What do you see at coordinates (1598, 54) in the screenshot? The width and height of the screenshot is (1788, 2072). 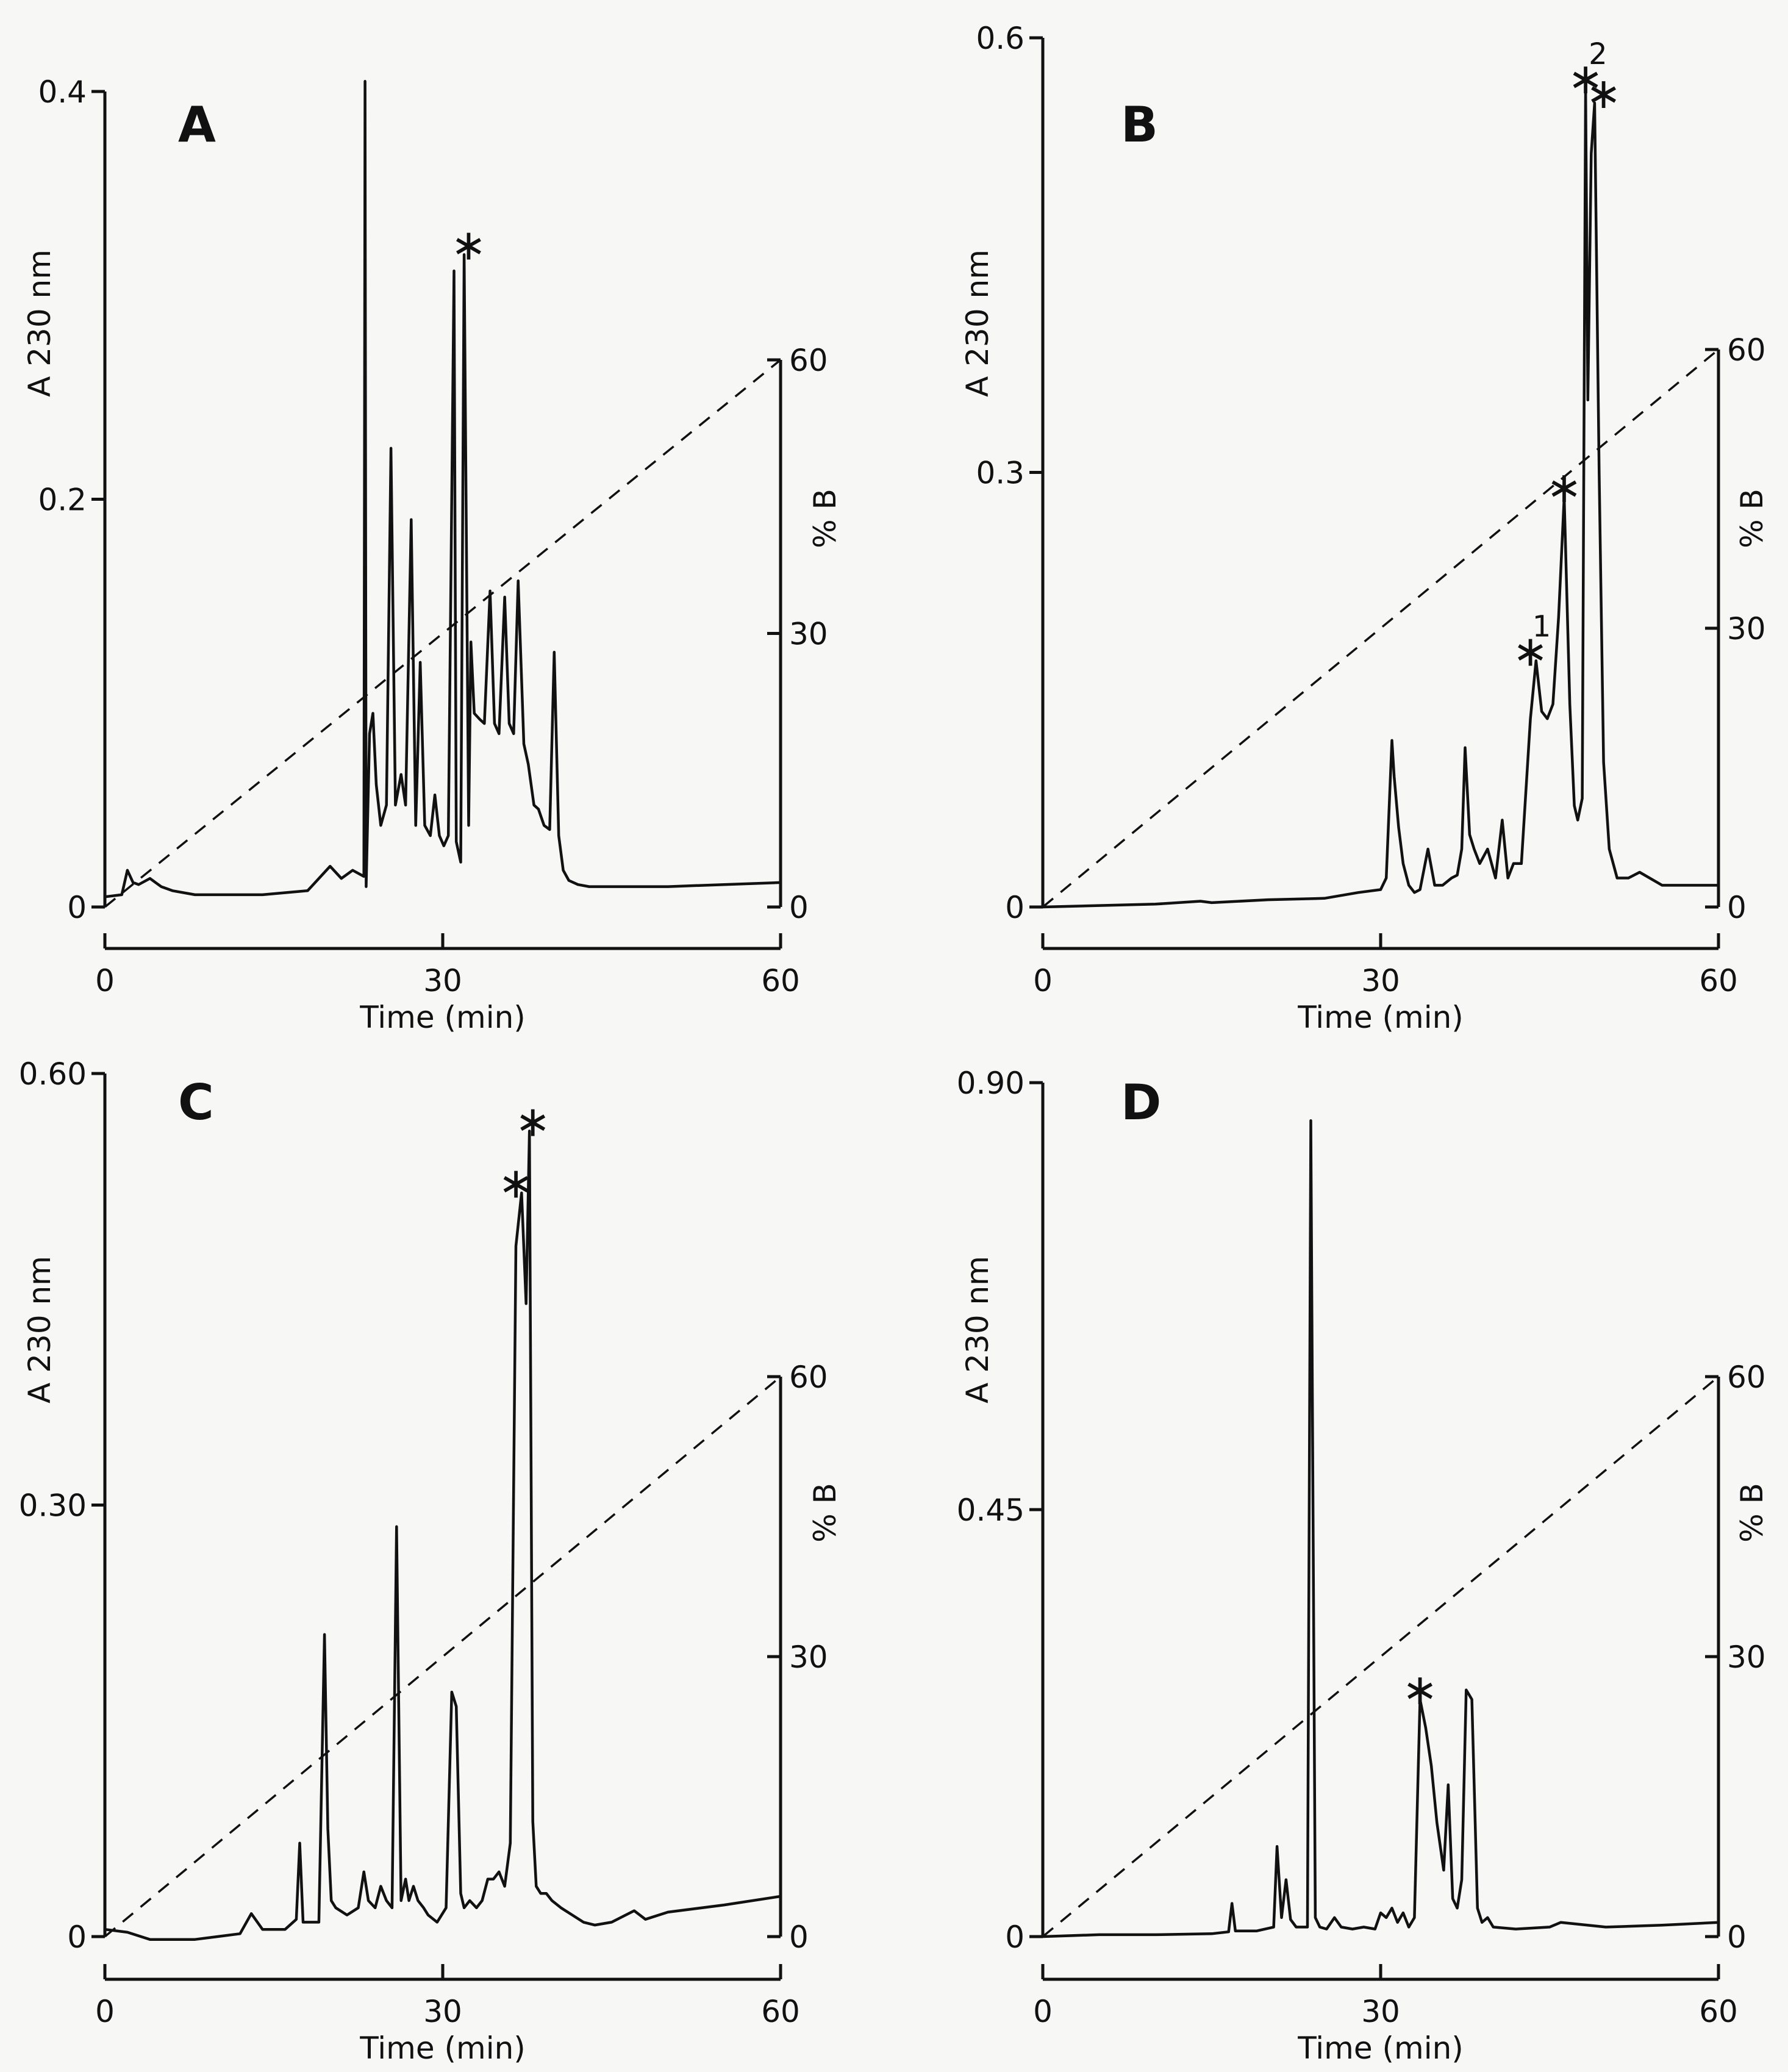 I see `peak-number: 2` at bounding box center [1598, 54].